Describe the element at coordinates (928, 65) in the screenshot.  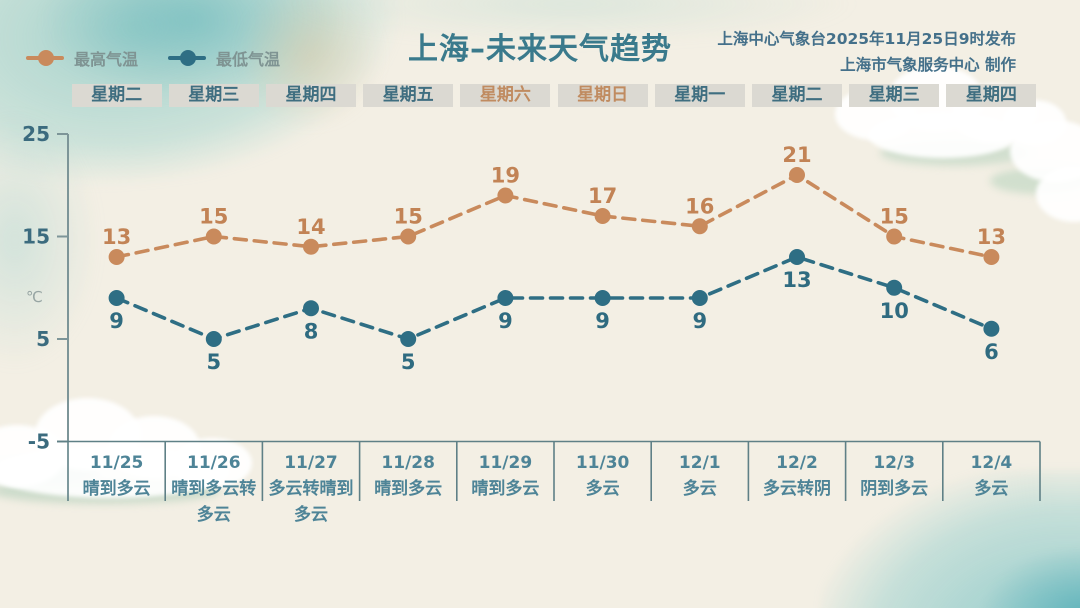
I see `publisher-line-2: 上海市气象服务中心 制作` at that location.